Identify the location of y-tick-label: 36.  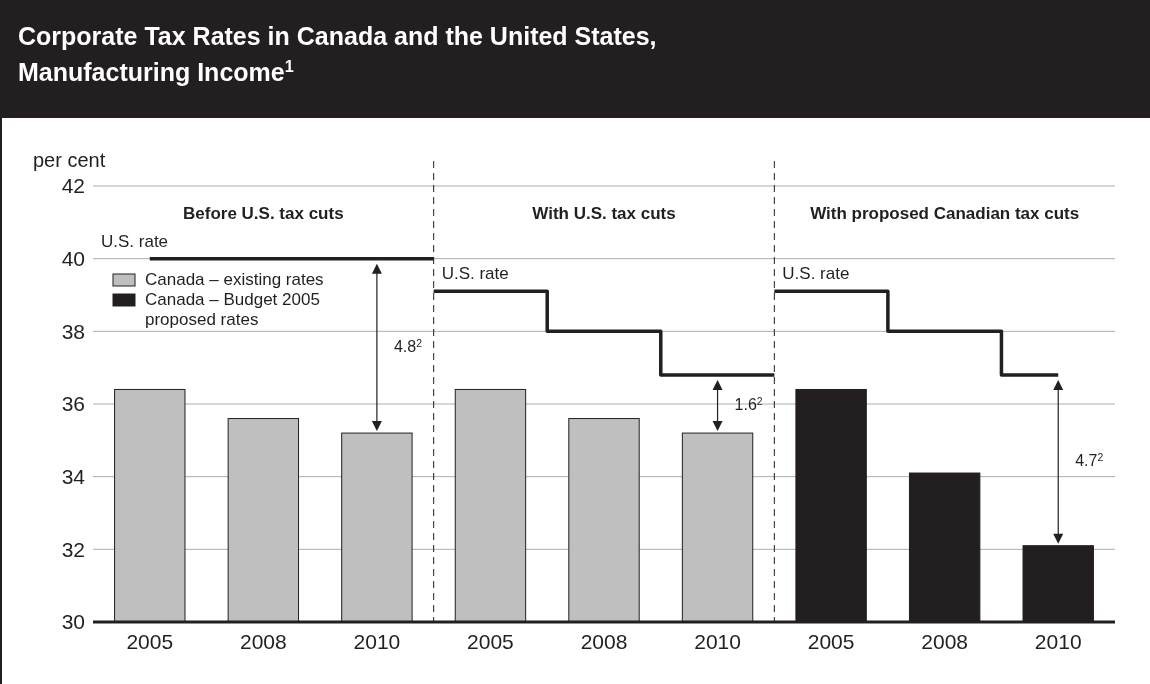
(73, 404).